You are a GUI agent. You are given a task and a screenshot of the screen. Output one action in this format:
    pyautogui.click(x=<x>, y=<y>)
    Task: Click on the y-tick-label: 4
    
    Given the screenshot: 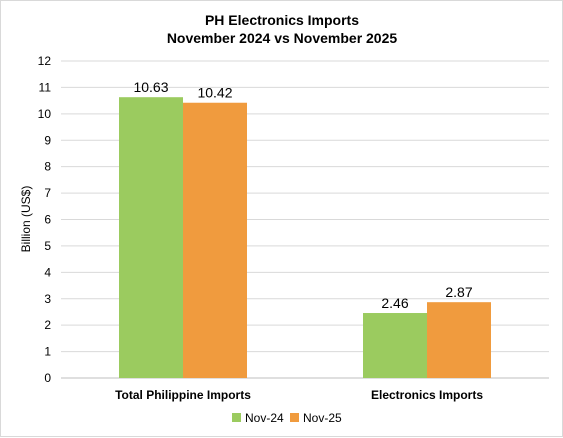 What is the action you would take?
    pyautogui.click(x=47, y=272)
    